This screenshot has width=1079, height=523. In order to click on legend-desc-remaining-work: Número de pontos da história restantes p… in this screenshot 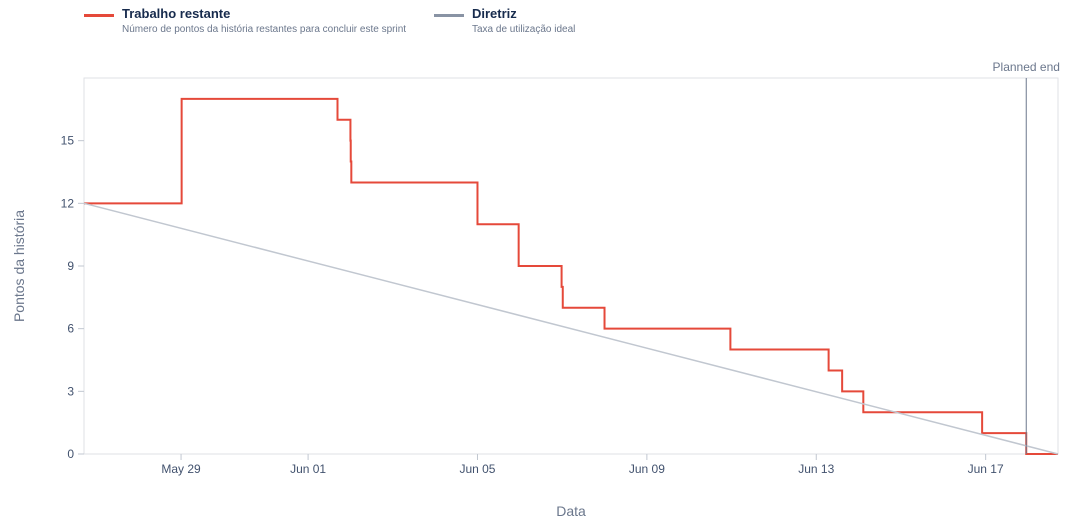, I will do `click(264, 29)`.